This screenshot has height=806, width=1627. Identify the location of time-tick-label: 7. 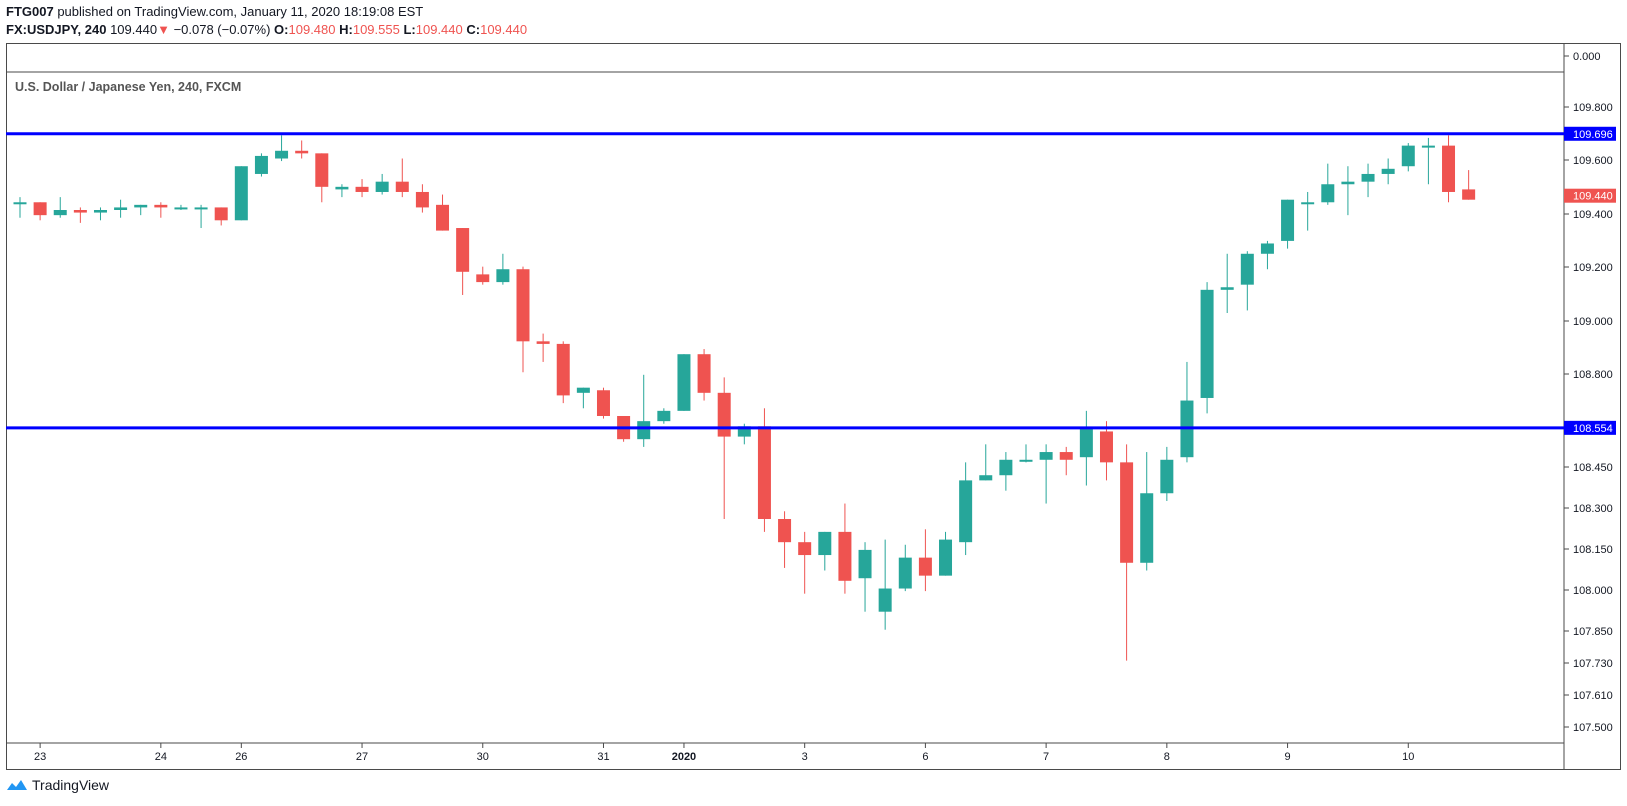
(1046, 757).